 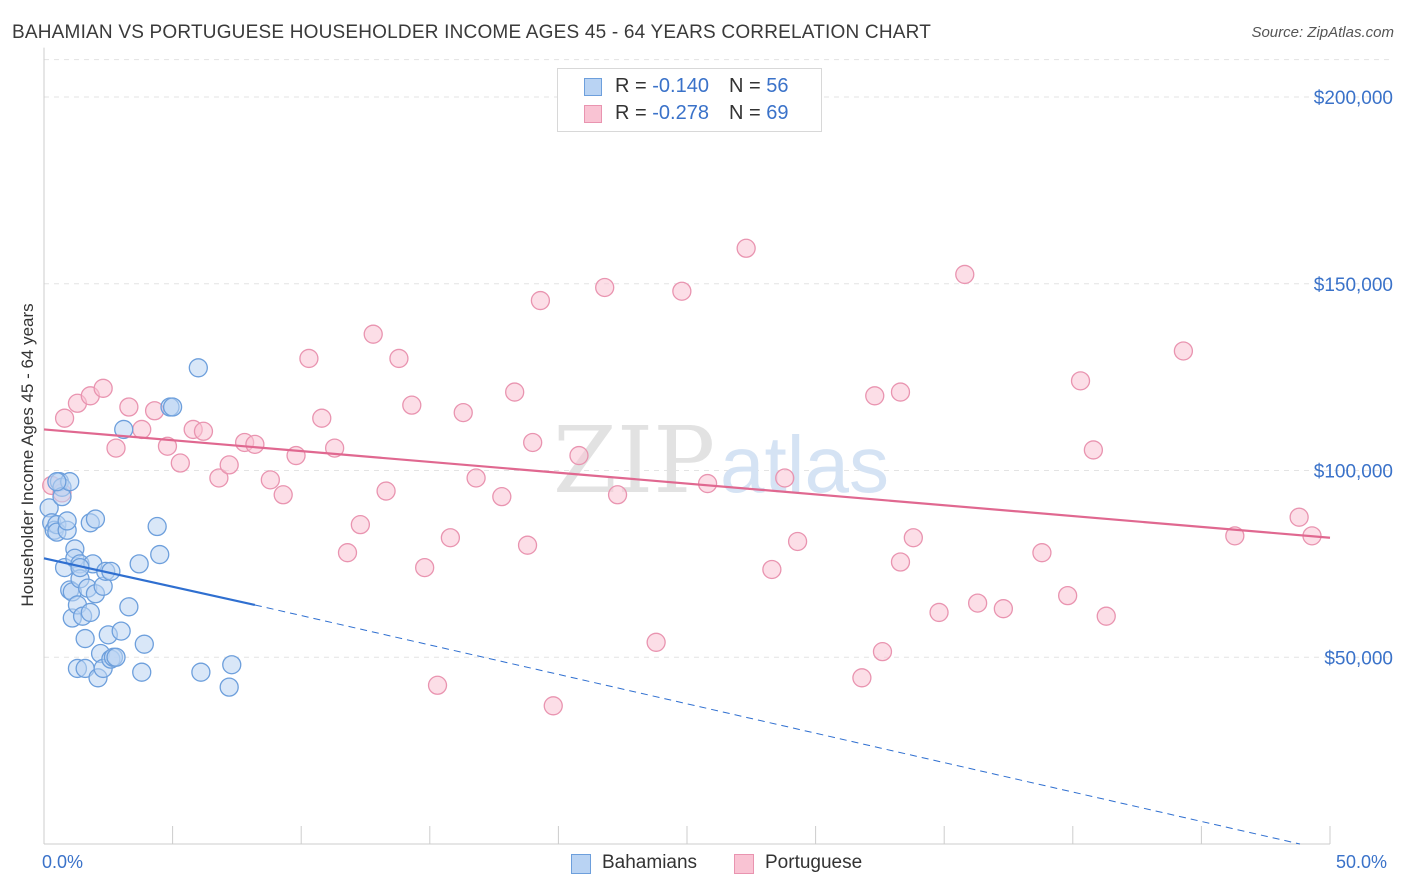 What do you see at coordinates (689, 100) in the screenshot?
I see `correlation-legend: R = -0.140 N = 56 R = -0.278 N = 69` at bounding box center [689, 100].